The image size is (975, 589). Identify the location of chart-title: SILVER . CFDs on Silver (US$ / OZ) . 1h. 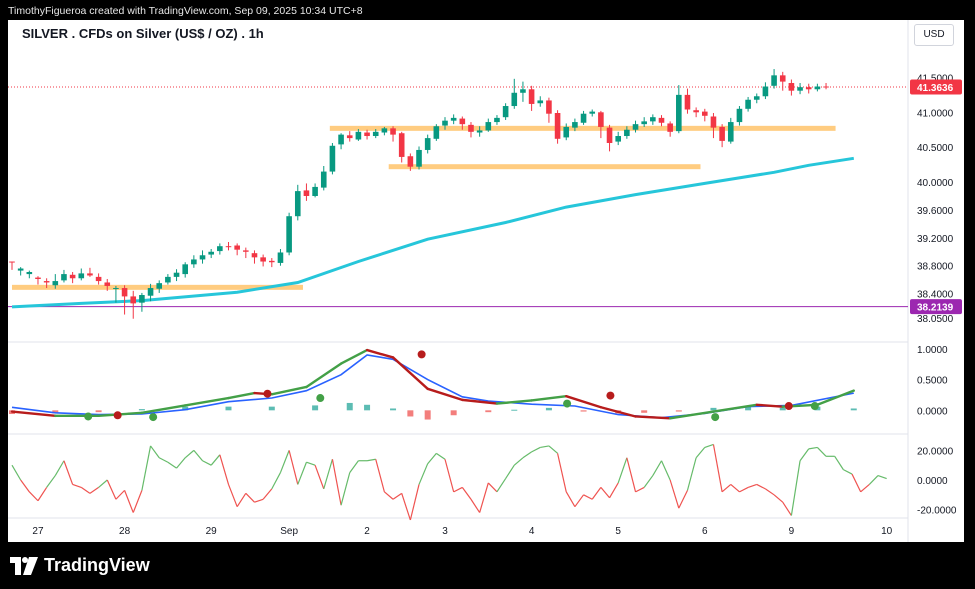
(143, 33).